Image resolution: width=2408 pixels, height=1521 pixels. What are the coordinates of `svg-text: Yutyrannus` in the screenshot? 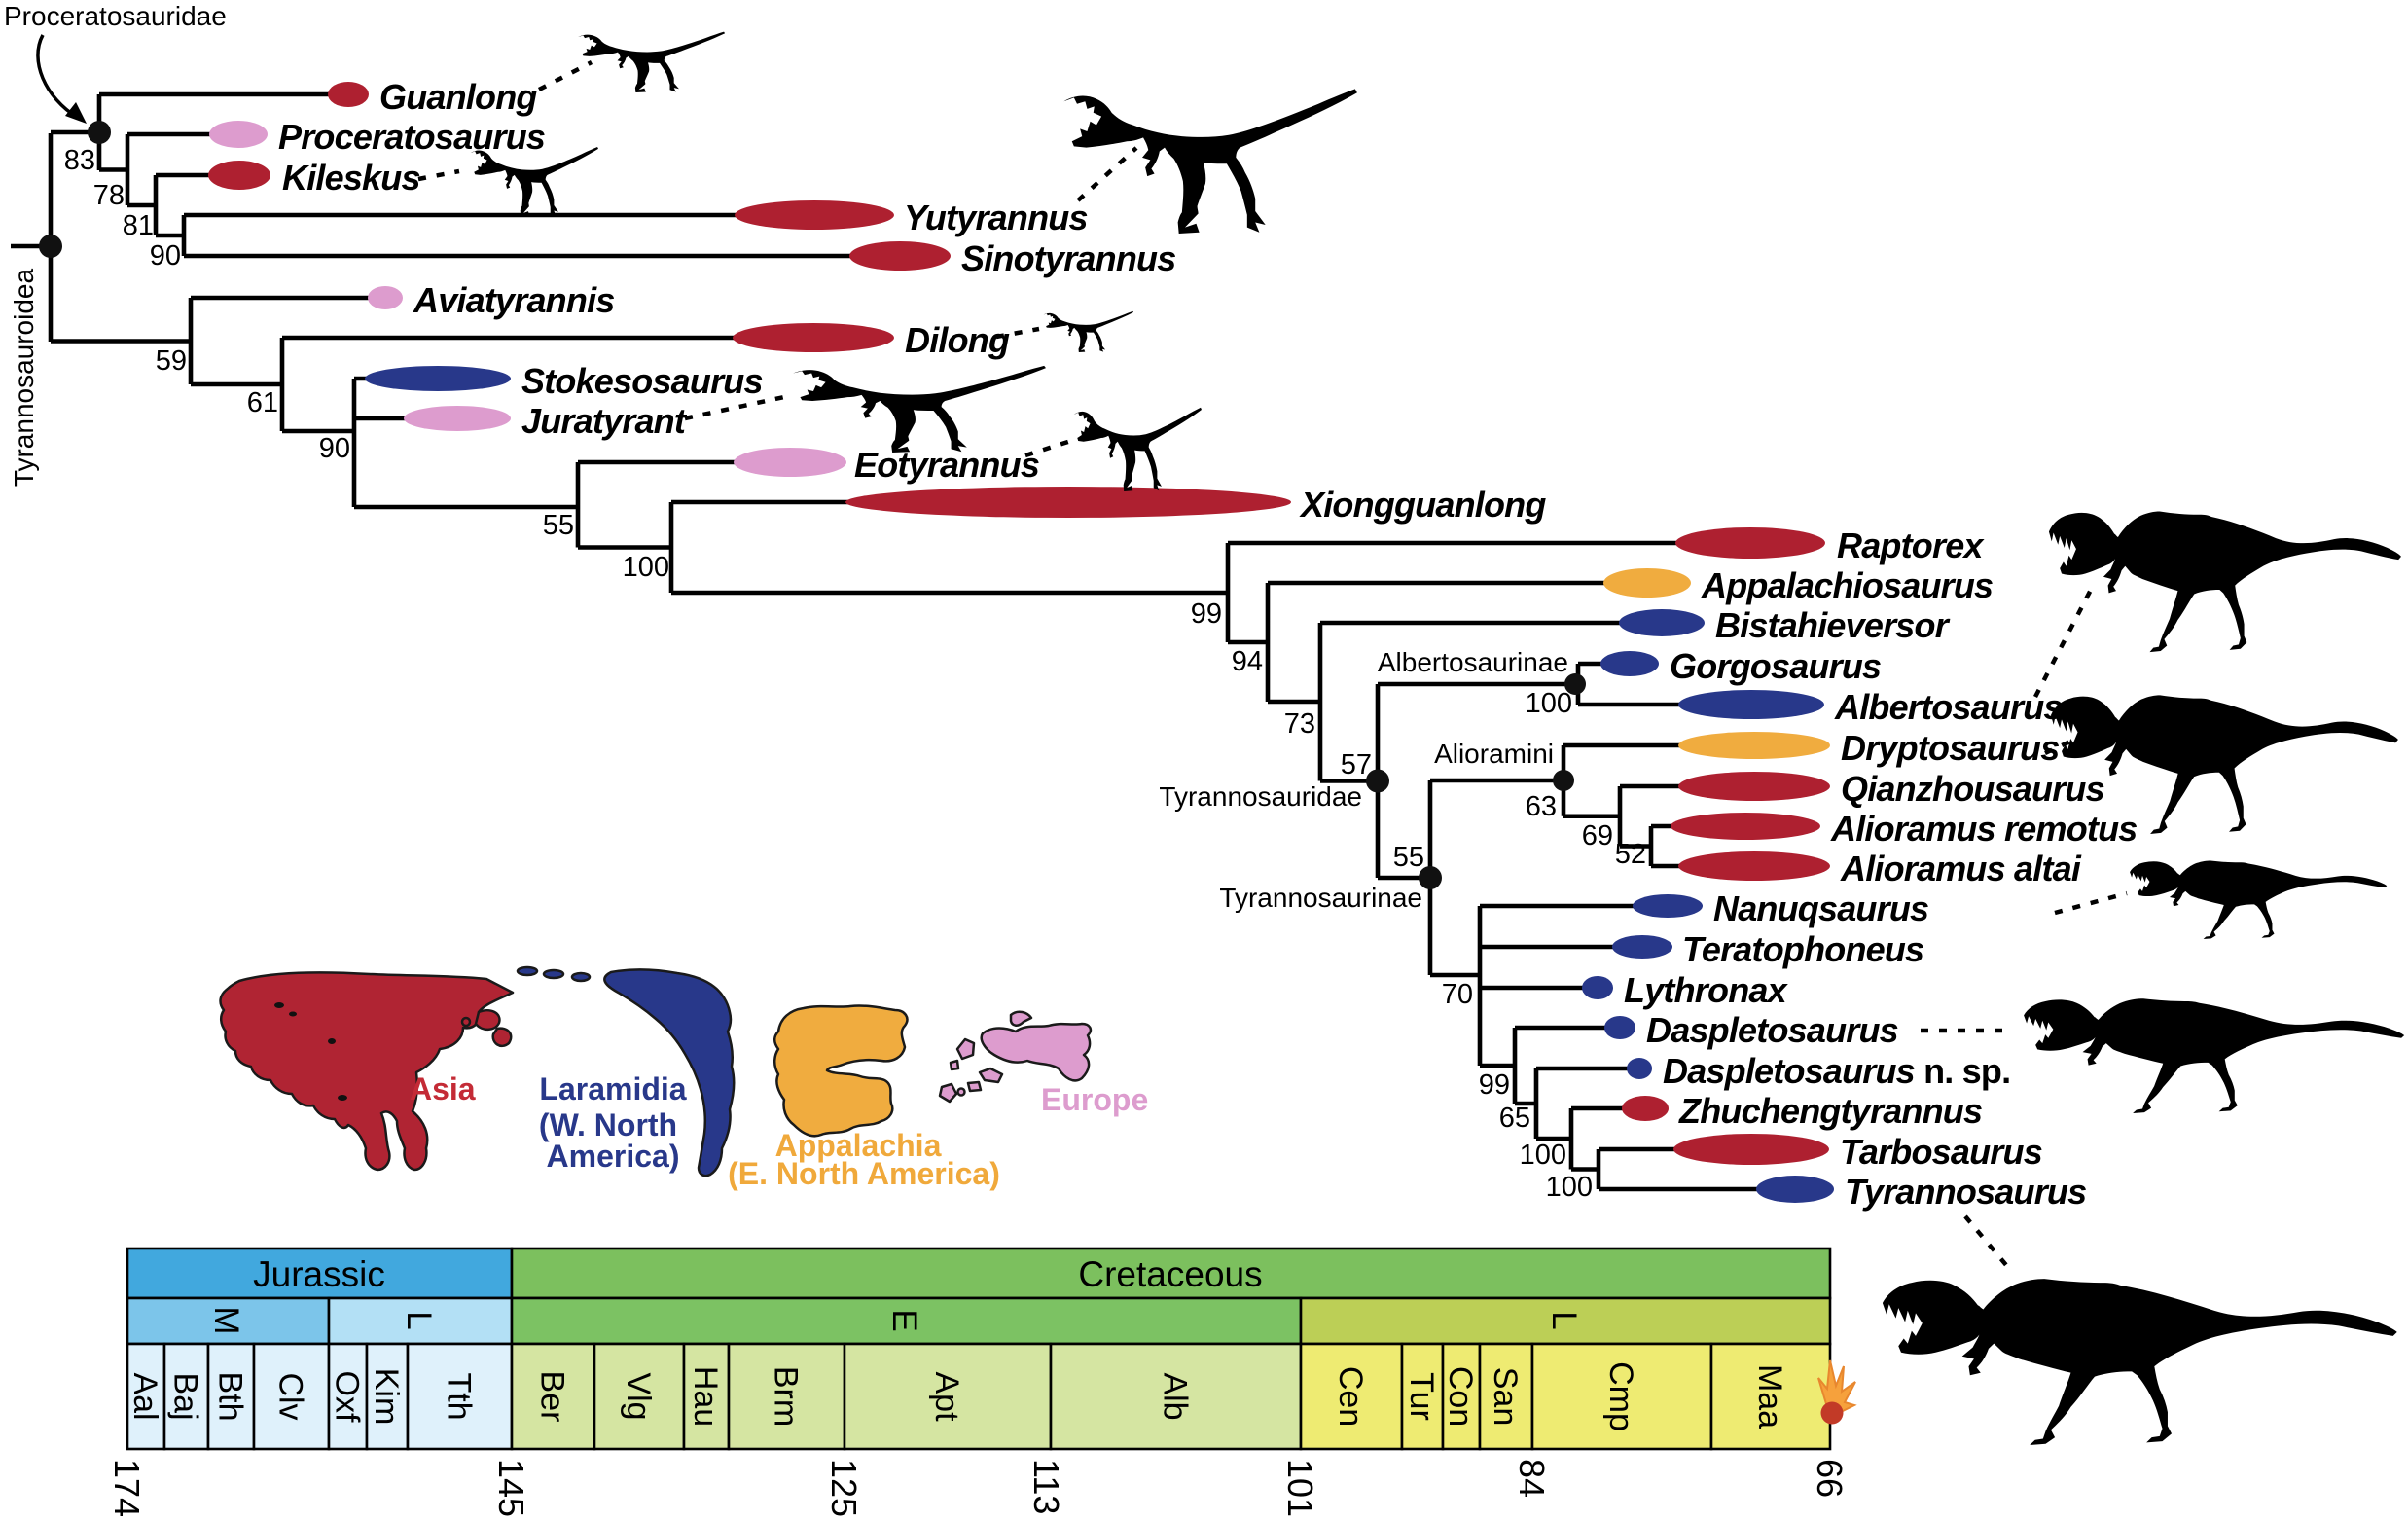 It's located at (996, 217).